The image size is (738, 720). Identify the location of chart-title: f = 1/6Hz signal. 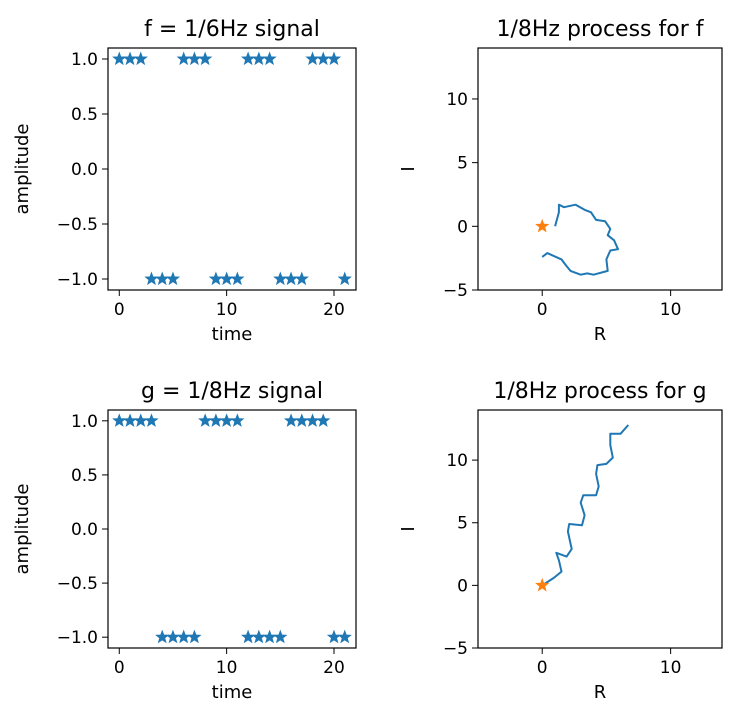
(232, 29).